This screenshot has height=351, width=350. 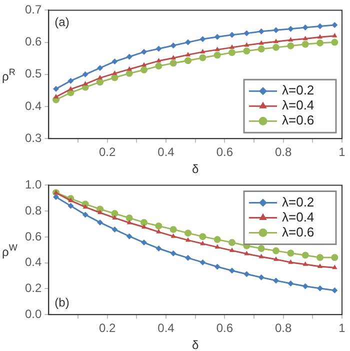 What do you see at coordinates (33, 185) in the screenshot?
I see `y-tick-label: 1.0` at bounding box center [33, 185].